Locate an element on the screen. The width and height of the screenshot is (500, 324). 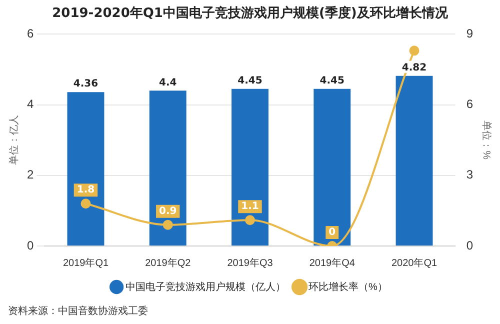
x-tick-label: 2019年Q4 is located at coordinates (332, 262).